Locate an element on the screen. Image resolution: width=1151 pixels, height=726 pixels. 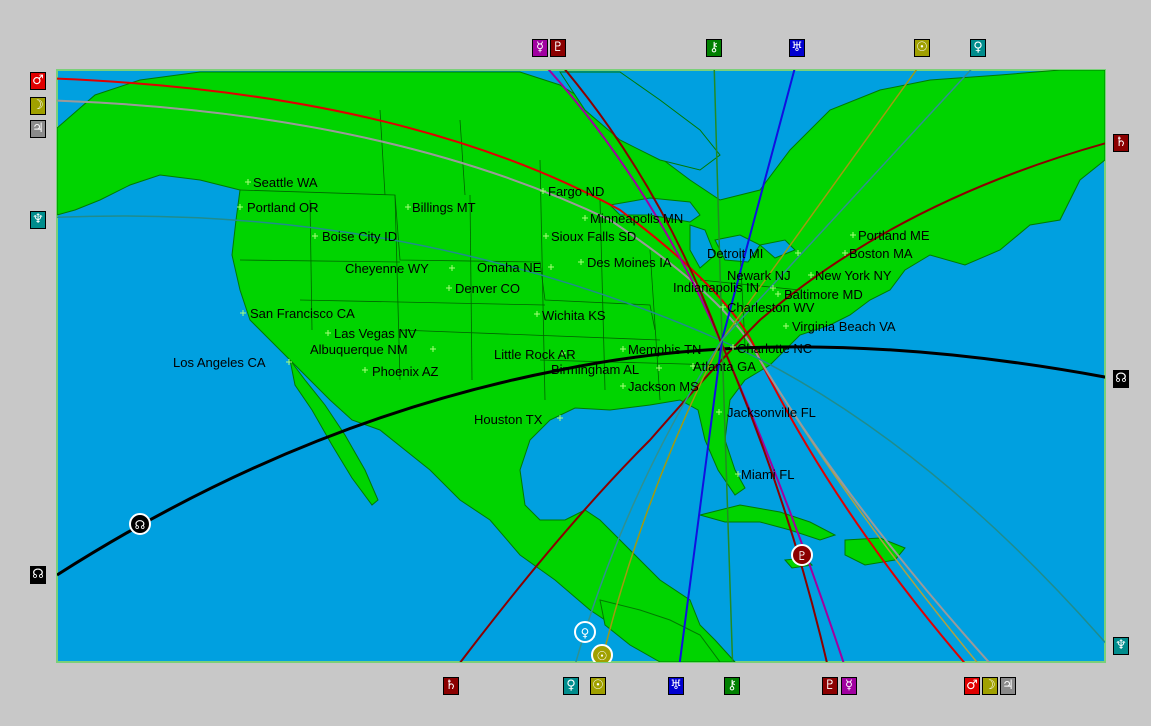
venus-bottom-icon: ♀ is located at coordinates (571, 686).